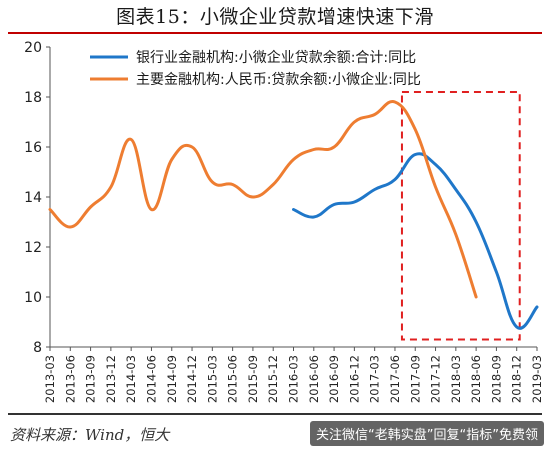  Describe the element at coordinates (33, 148) in the screenshot. I see `y-tick-label: 16` at that location.